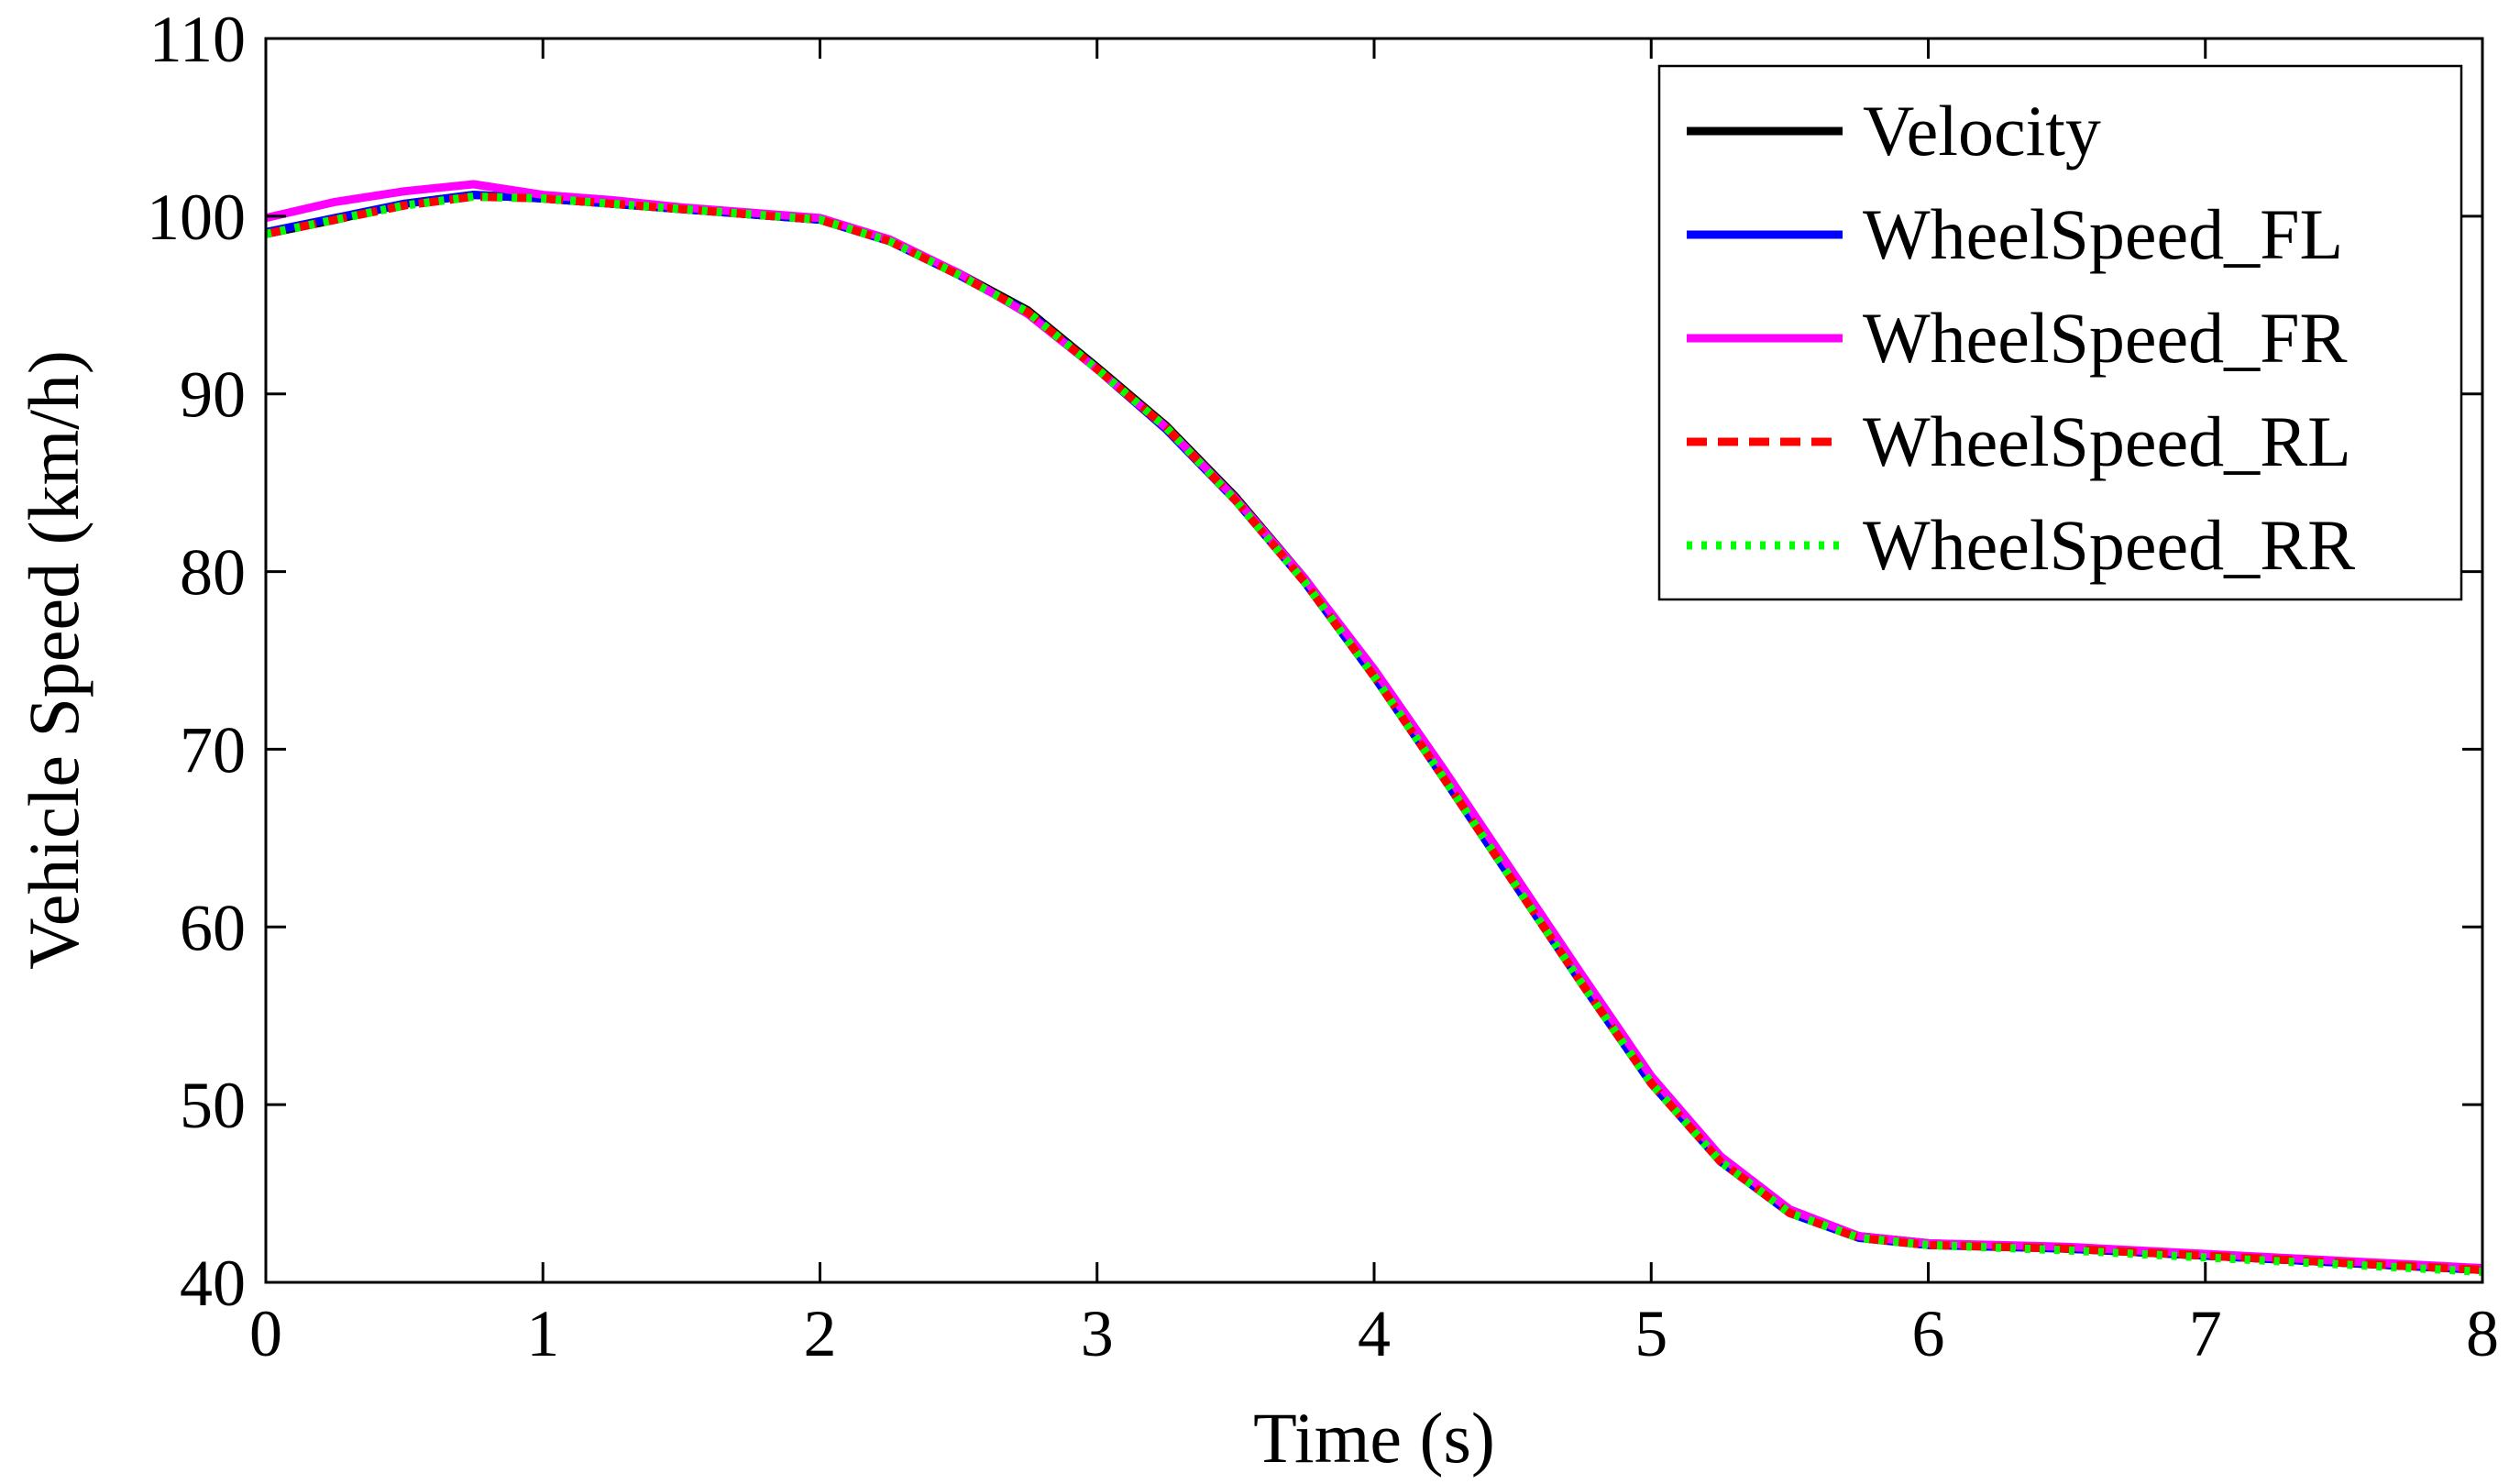  What do you see at coordinates (213, 749) in the screenshot?
I see `y-tick-label: 70` at bounding box center [213, 749].